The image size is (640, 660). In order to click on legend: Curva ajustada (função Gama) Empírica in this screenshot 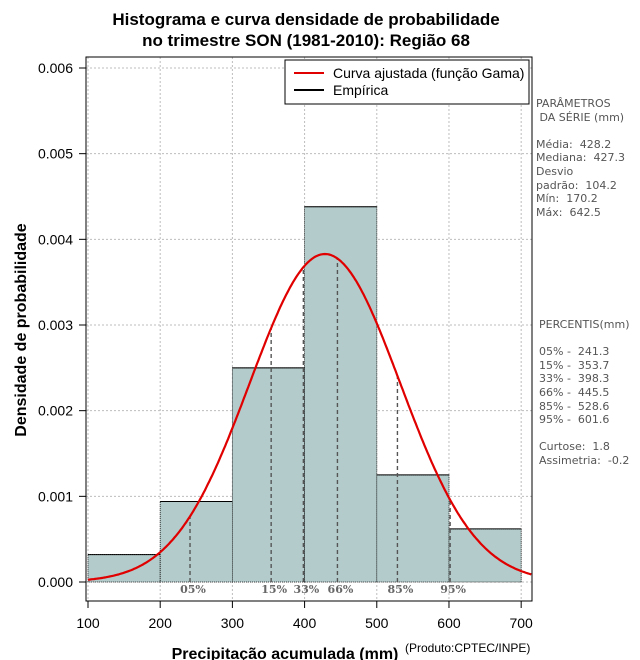, I will do `click(407, 82)`.